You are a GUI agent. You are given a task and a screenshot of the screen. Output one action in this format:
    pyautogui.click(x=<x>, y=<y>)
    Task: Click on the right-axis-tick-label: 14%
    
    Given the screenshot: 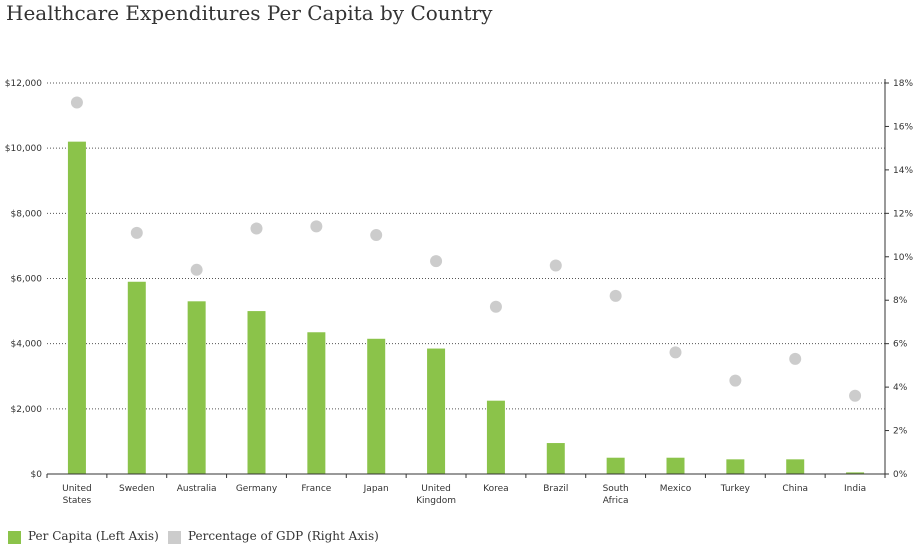 What is the action you would take?
    pyautogui.click(x=903, y=171)
    